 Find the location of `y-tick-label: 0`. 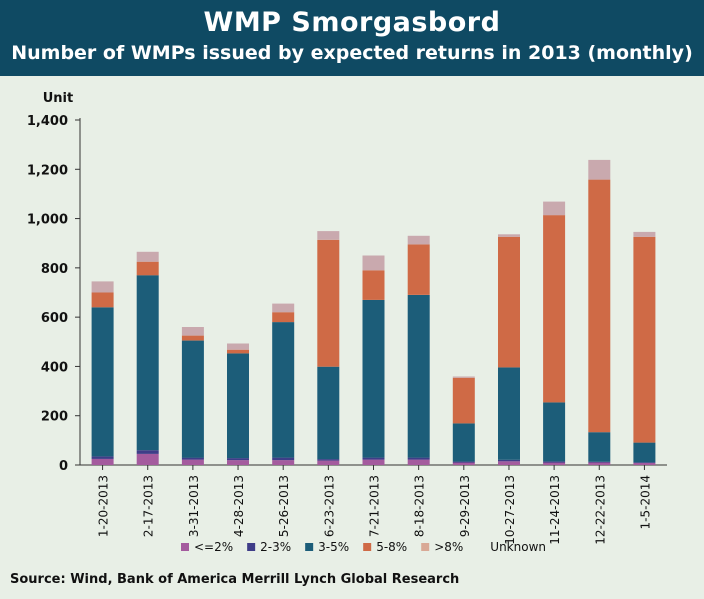

y-tick-label: 0 is located at coordinates (63, 466).